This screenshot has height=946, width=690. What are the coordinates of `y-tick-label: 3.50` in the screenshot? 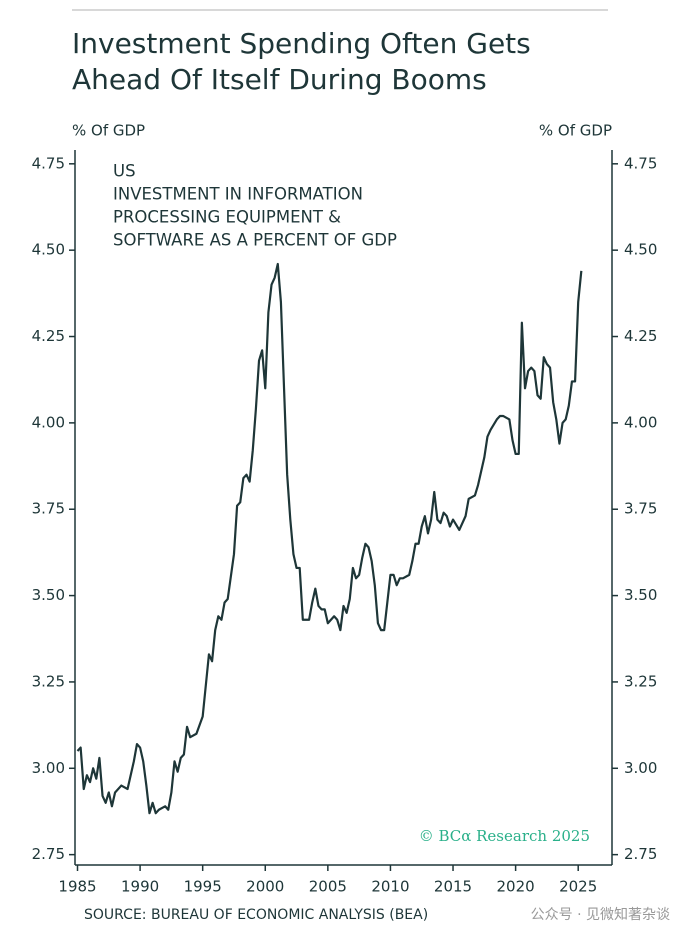 It's located at (48, 595).